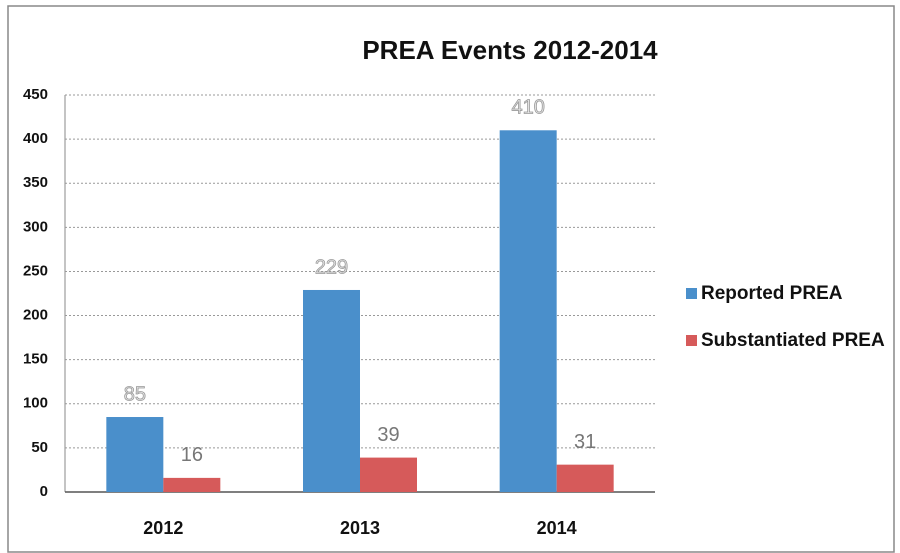 The height and width of the screenshot is (553, 900). I want to click on chart-title: PREA Events 2012-2014, so click(510, 50).